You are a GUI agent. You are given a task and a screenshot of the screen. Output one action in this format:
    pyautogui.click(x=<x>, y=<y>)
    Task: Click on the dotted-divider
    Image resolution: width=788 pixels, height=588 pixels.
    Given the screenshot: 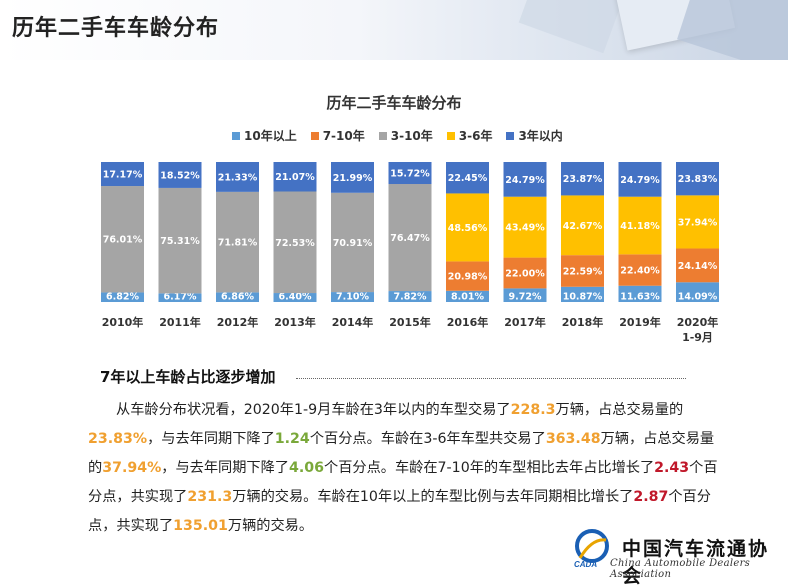 What is the action you would take?
    pyautogui.click(x=491, y=378)
    